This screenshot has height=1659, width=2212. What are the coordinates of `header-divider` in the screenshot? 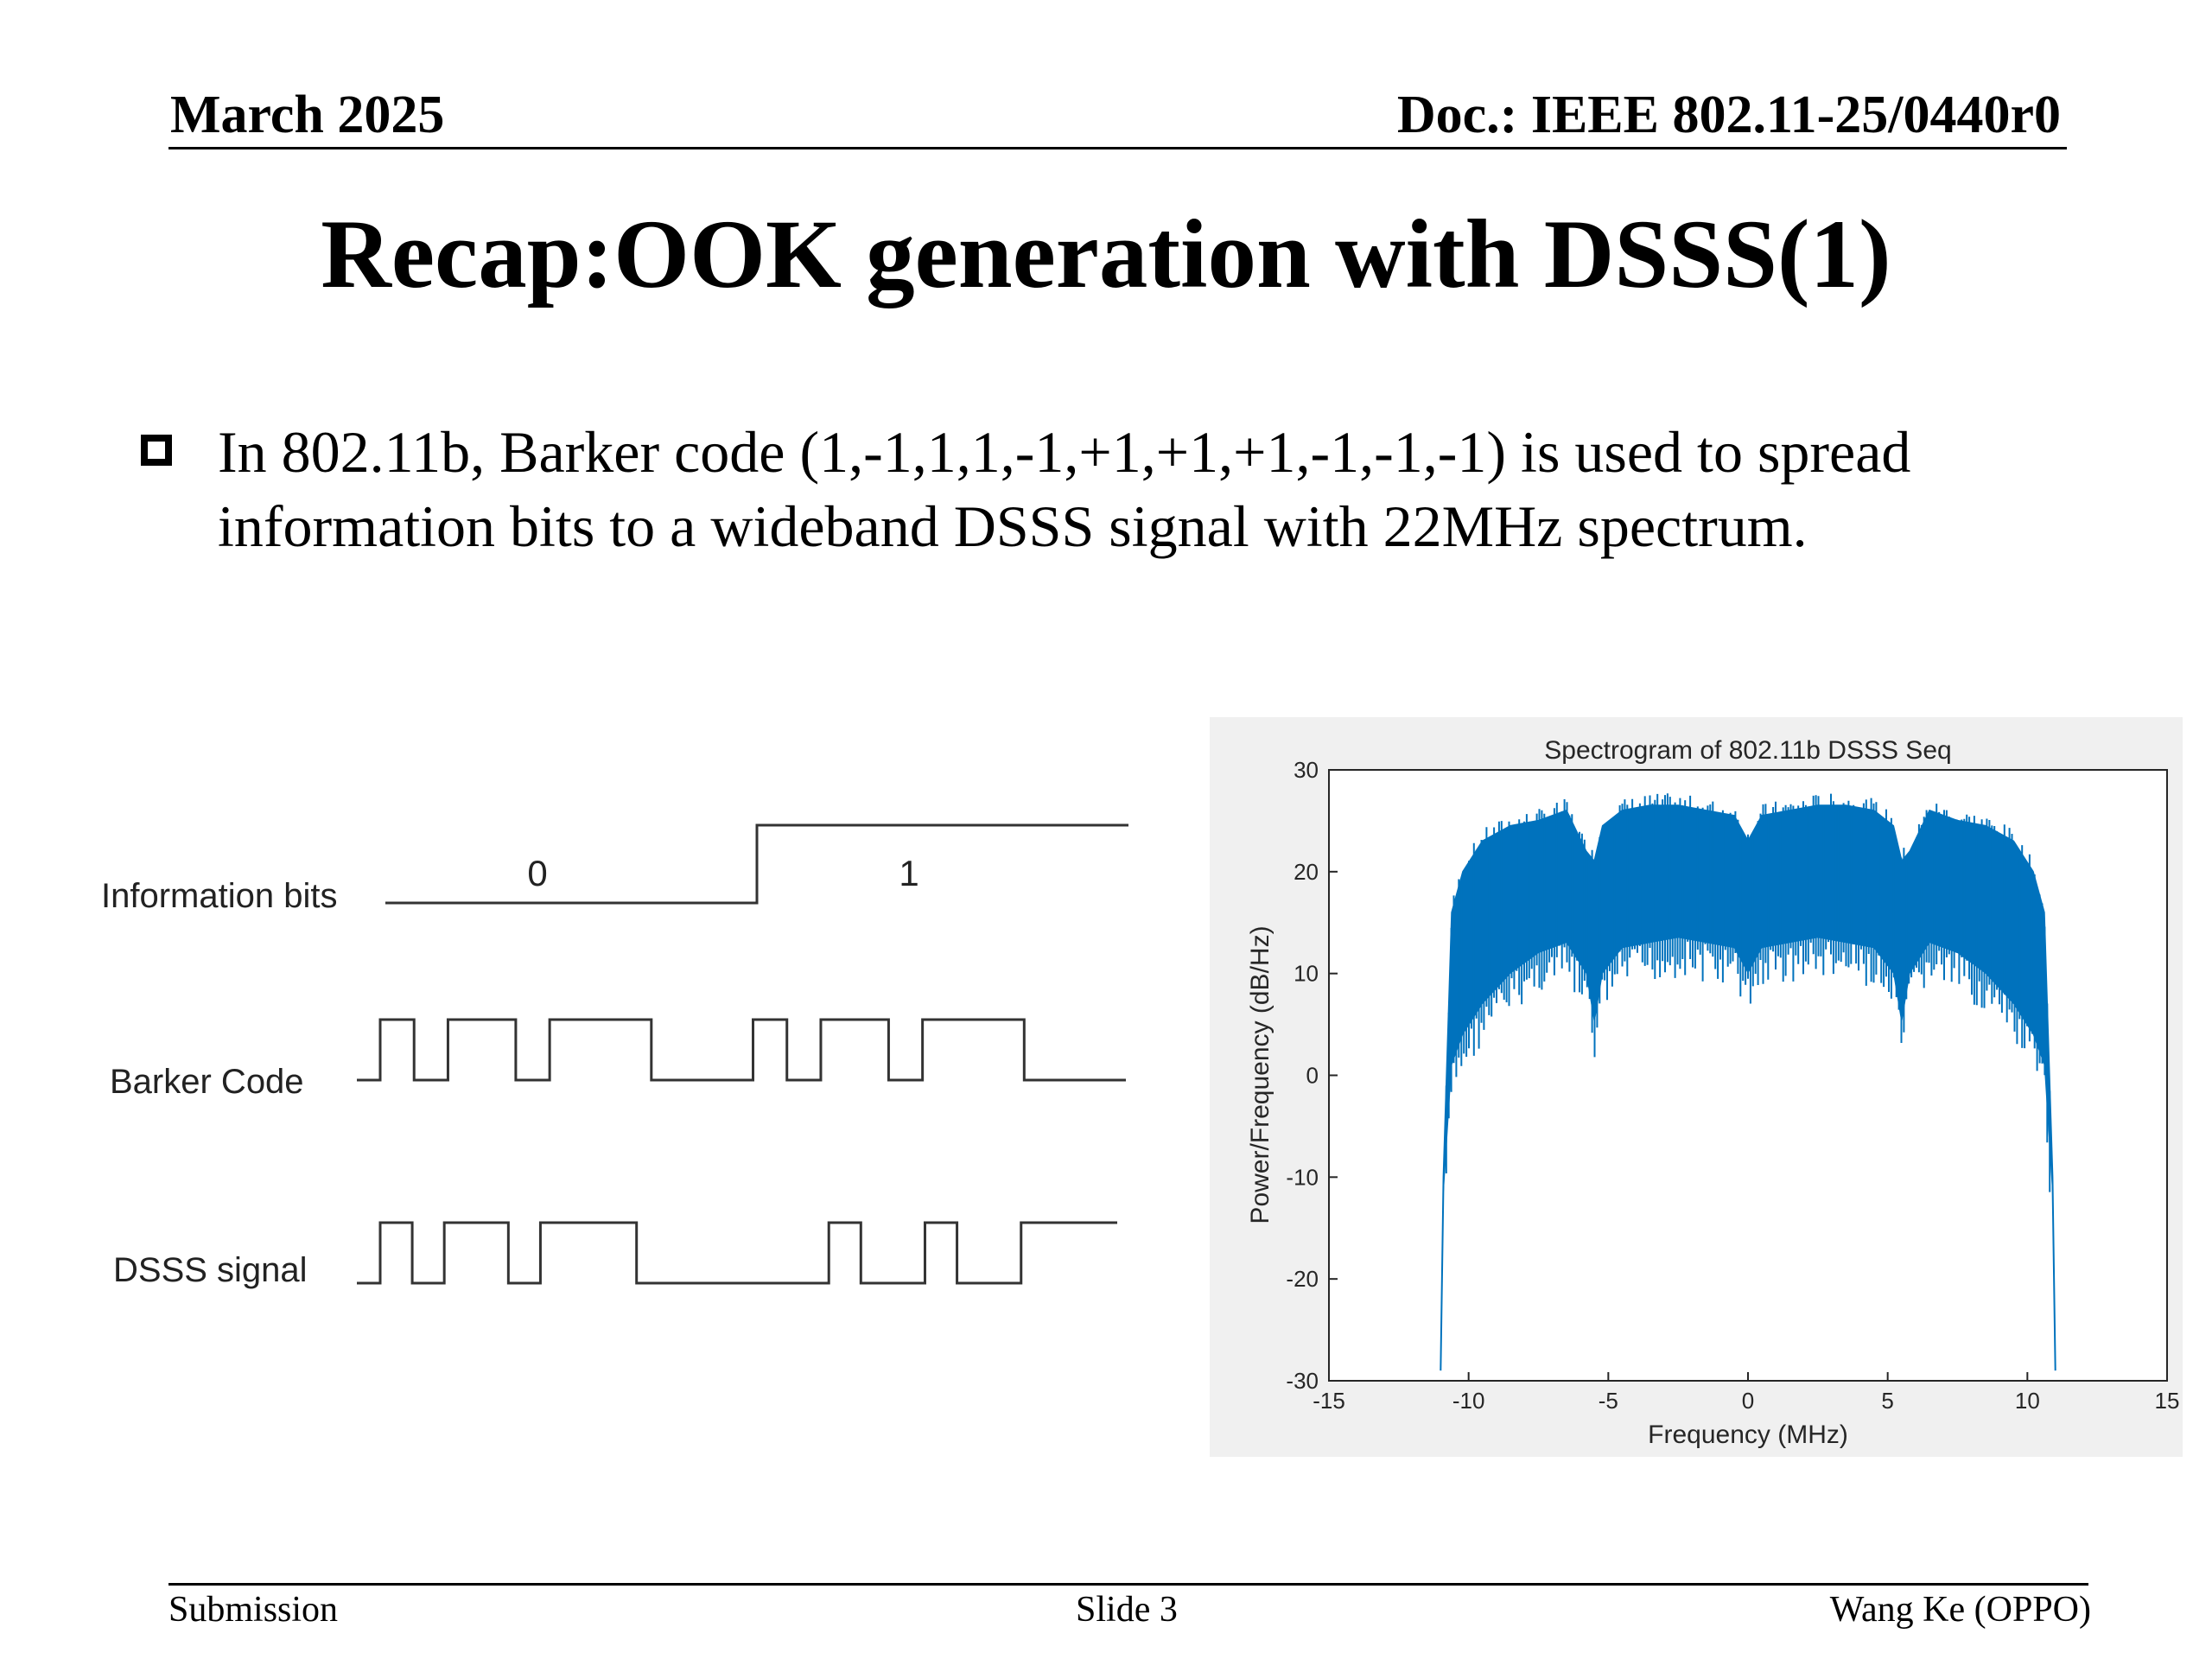 It's located at (1117, 148).